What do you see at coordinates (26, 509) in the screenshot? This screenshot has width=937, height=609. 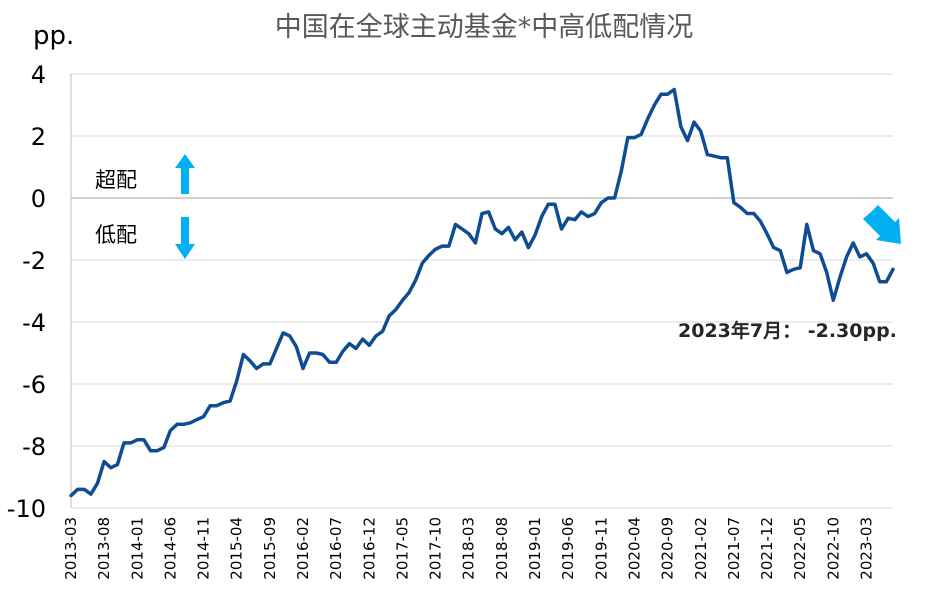 I see `y-tick-label: -10` at bounding box center [26, 509].